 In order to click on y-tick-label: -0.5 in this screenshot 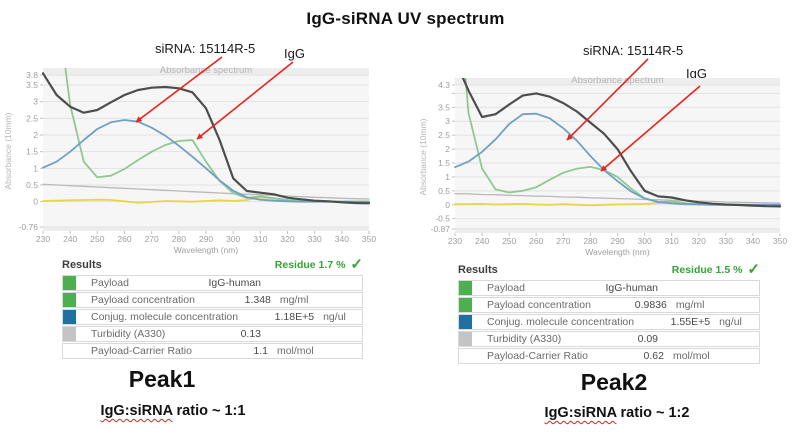, I will do `click(442, 219)`.